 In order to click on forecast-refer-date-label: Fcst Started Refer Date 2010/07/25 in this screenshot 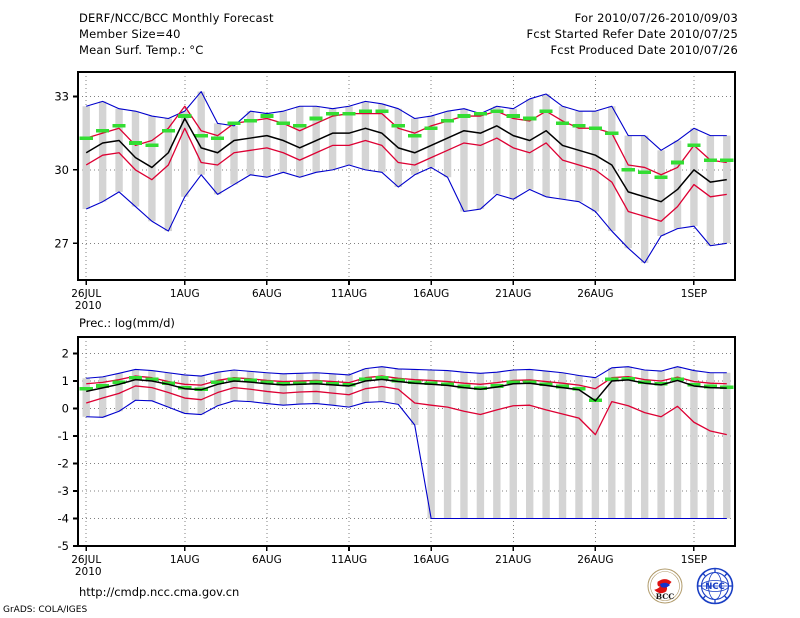, I will do `click(632, 34)`.